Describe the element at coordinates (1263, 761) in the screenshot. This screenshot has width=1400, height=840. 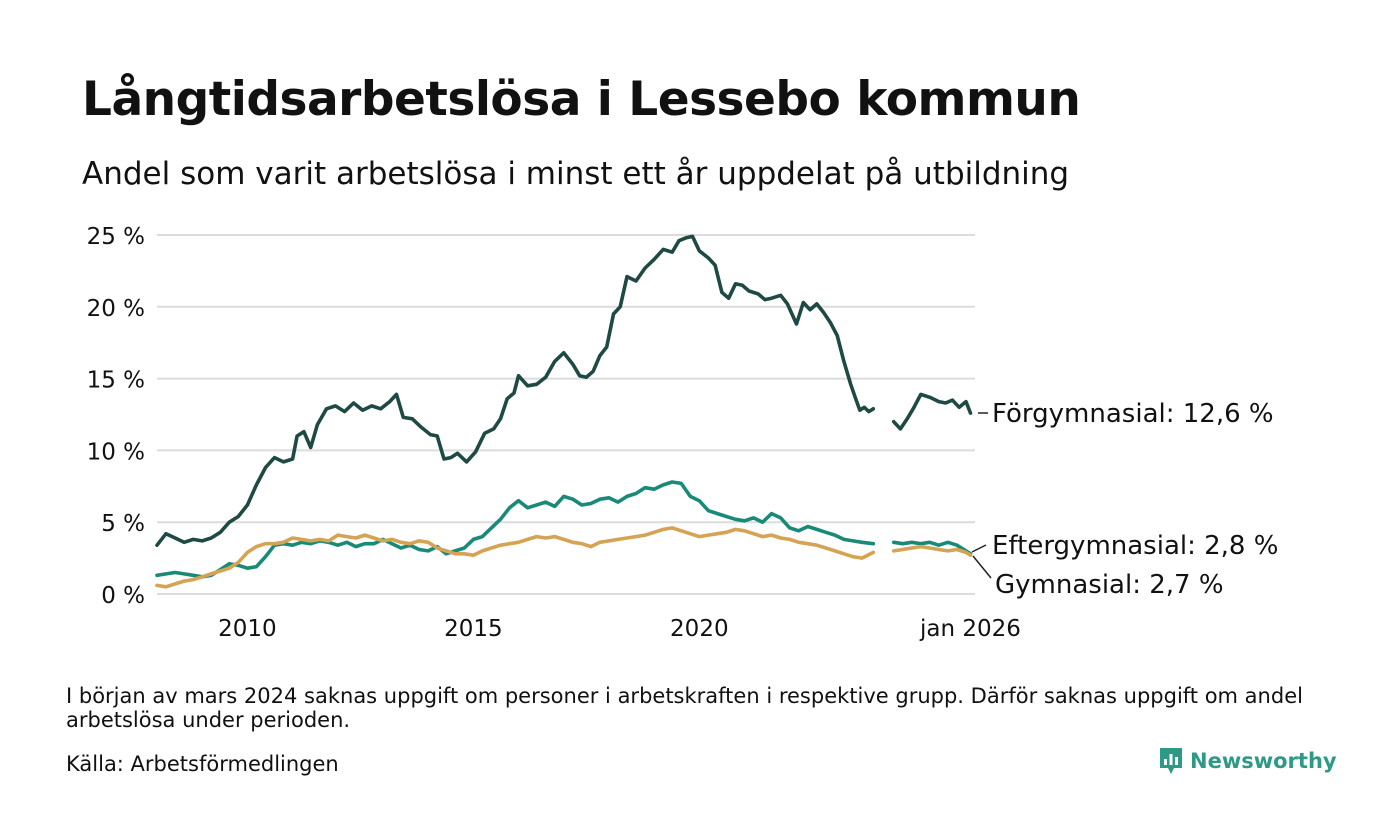
I see `brand-name: Newsworthy` at that location.